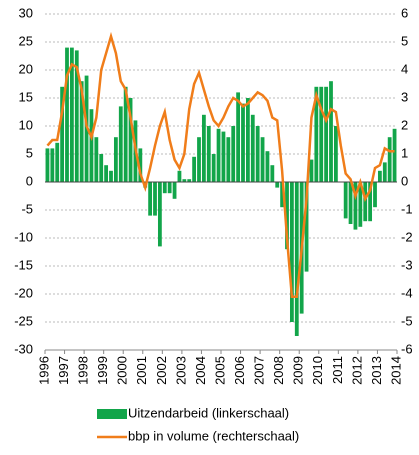  What do you see at coordinates (407, 264) in the screenshot?
I see `y2-tick-label: -3` at bounding box center [407, 264].